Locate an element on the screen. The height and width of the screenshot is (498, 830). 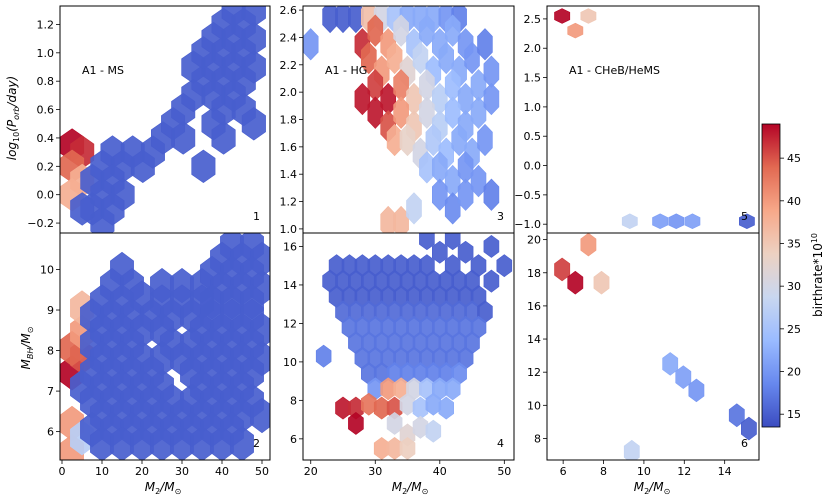
colorbar-tick-label: 40 is located at coordinates (794, 201).